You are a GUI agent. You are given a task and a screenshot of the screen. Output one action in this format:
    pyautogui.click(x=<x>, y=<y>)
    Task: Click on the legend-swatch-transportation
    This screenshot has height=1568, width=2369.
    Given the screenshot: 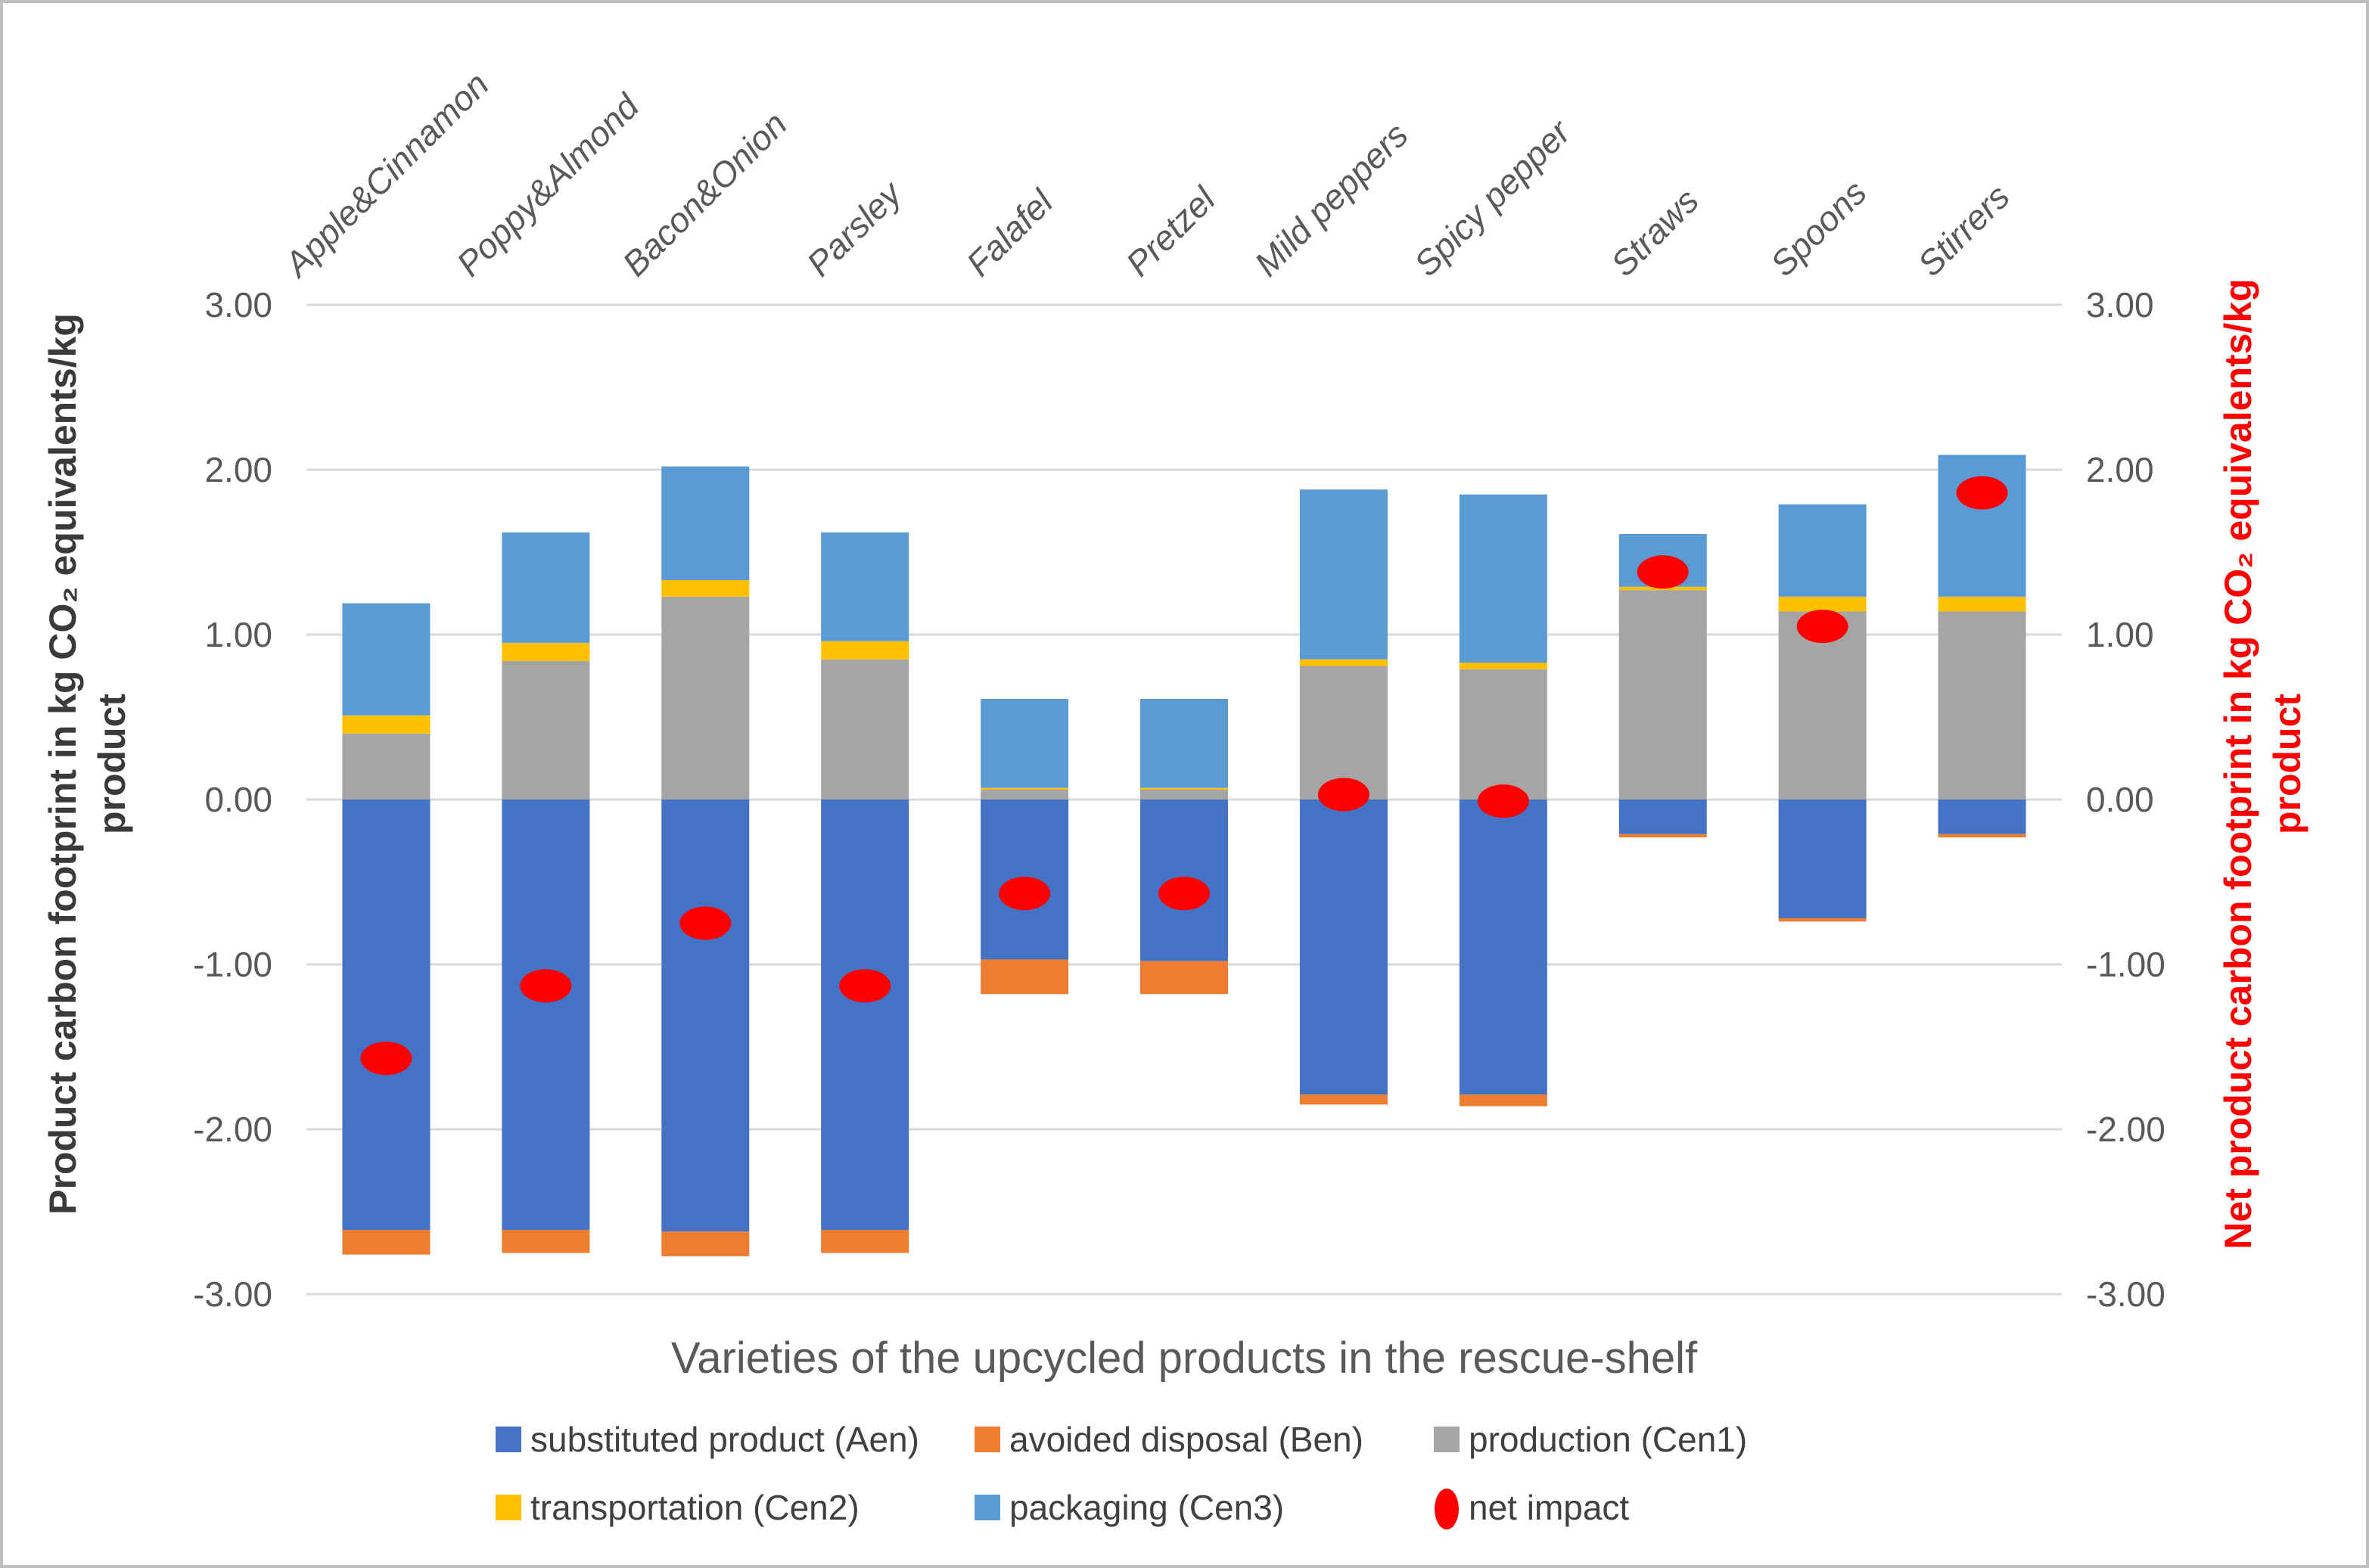 What is the action you would take?
    pyautogui.click(x=508, y=1508)
    